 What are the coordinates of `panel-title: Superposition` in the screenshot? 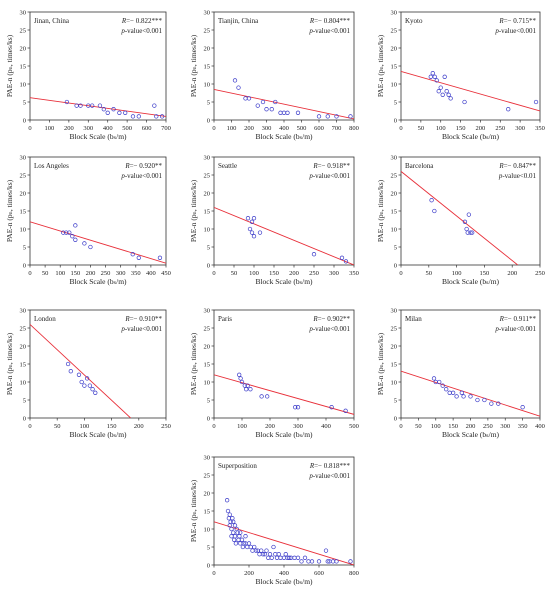 It's located at (237, 466).